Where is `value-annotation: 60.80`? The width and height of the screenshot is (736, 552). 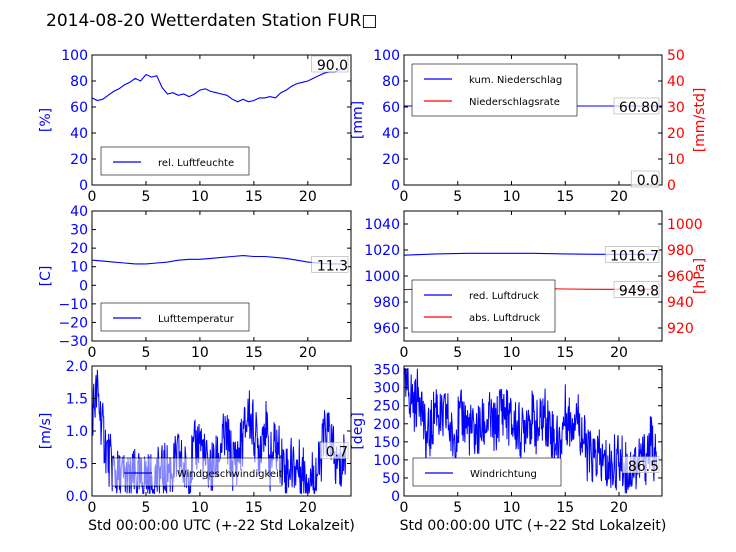
value-annotation: 60.80 is located at coordinates (639, 108).